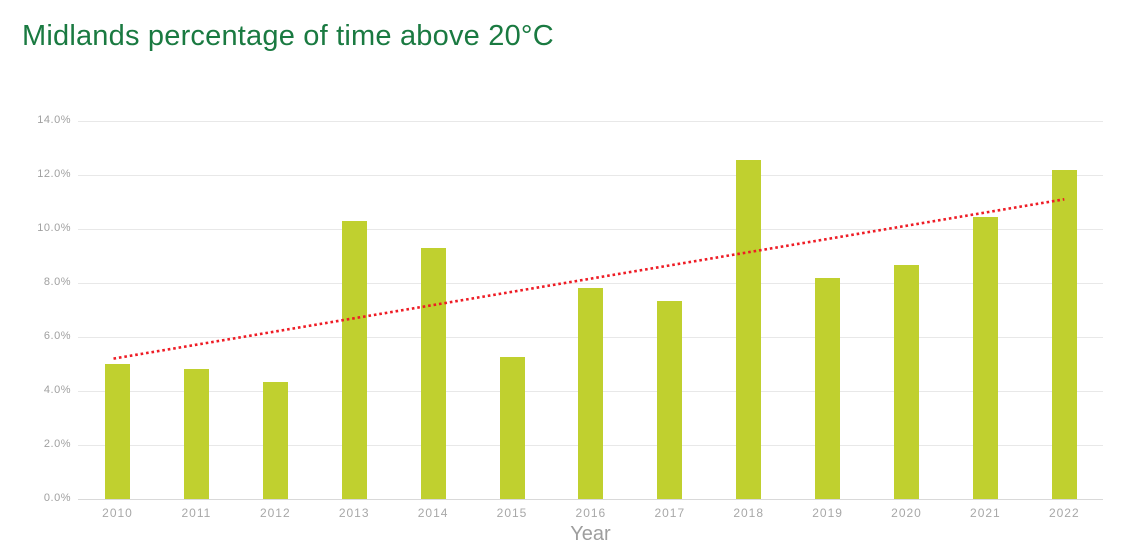 The image size is (1123, 559). What do you see at coordinates (985, 513) in the screenshot?
I see `x-axis-tick-label: 2021` at bounding box center [985, 513].